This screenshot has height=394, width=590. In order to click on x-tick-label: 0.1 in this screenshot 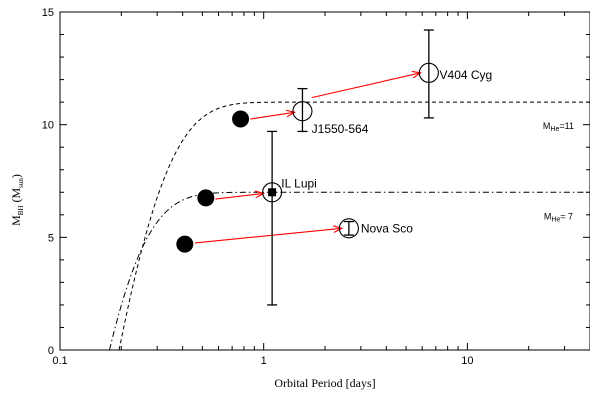, I will do `click(59, 361)`.